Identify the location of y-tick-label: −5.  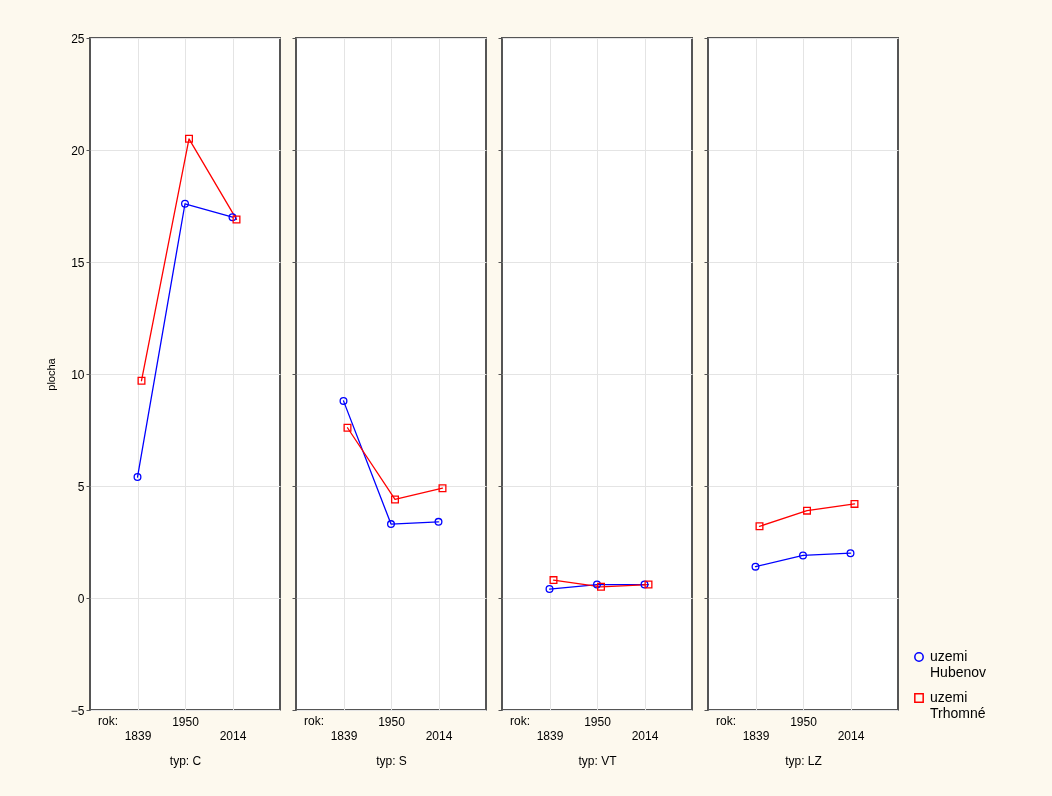
(77, 710).